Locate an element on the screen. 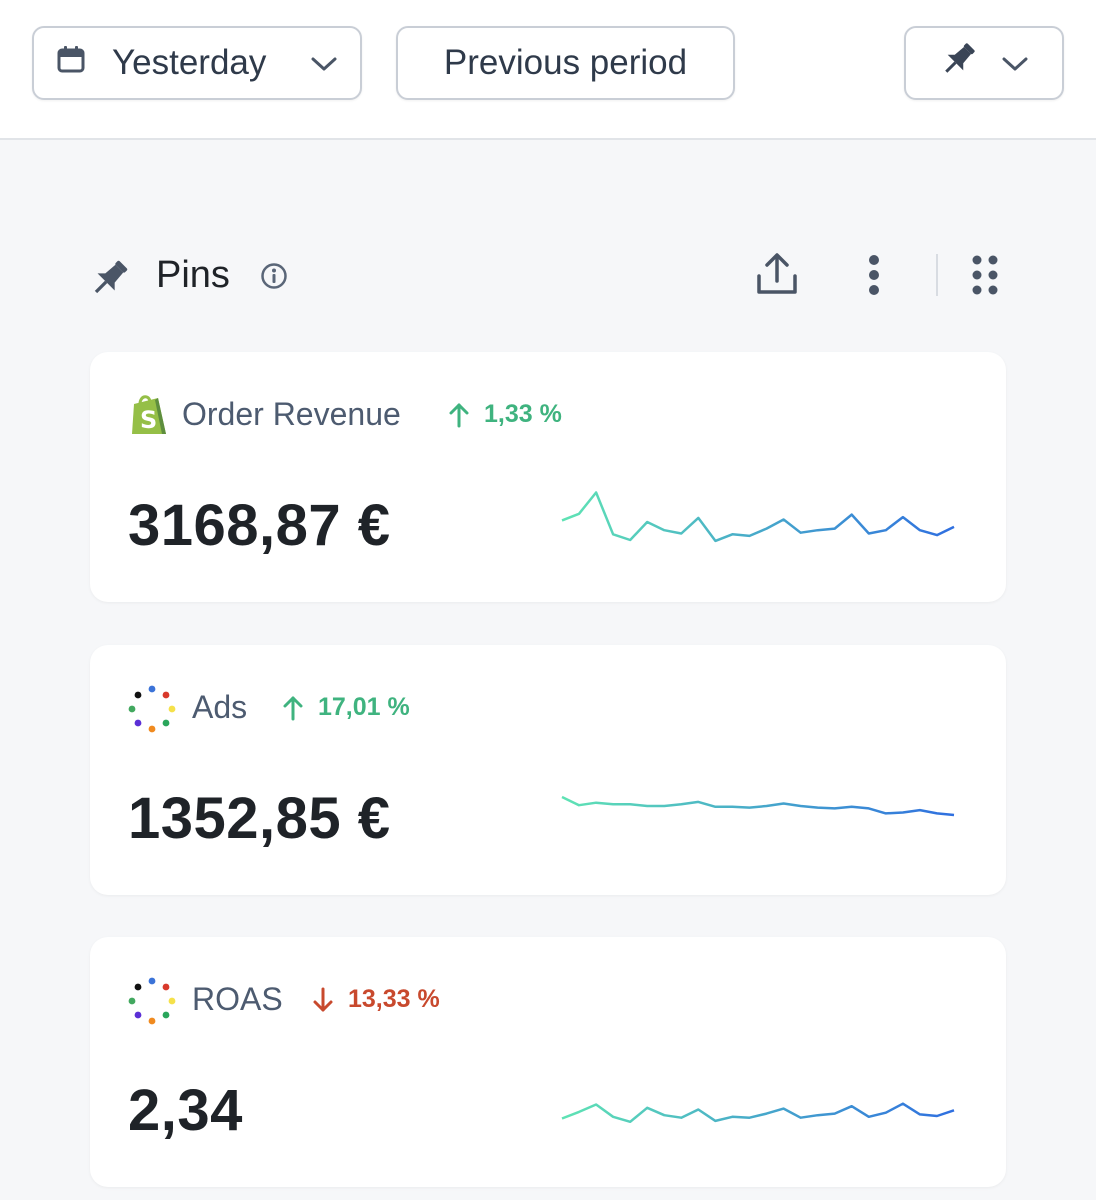 The image size is (1096, 1200). drag-grid-icon is located at coordinates (985, 277).